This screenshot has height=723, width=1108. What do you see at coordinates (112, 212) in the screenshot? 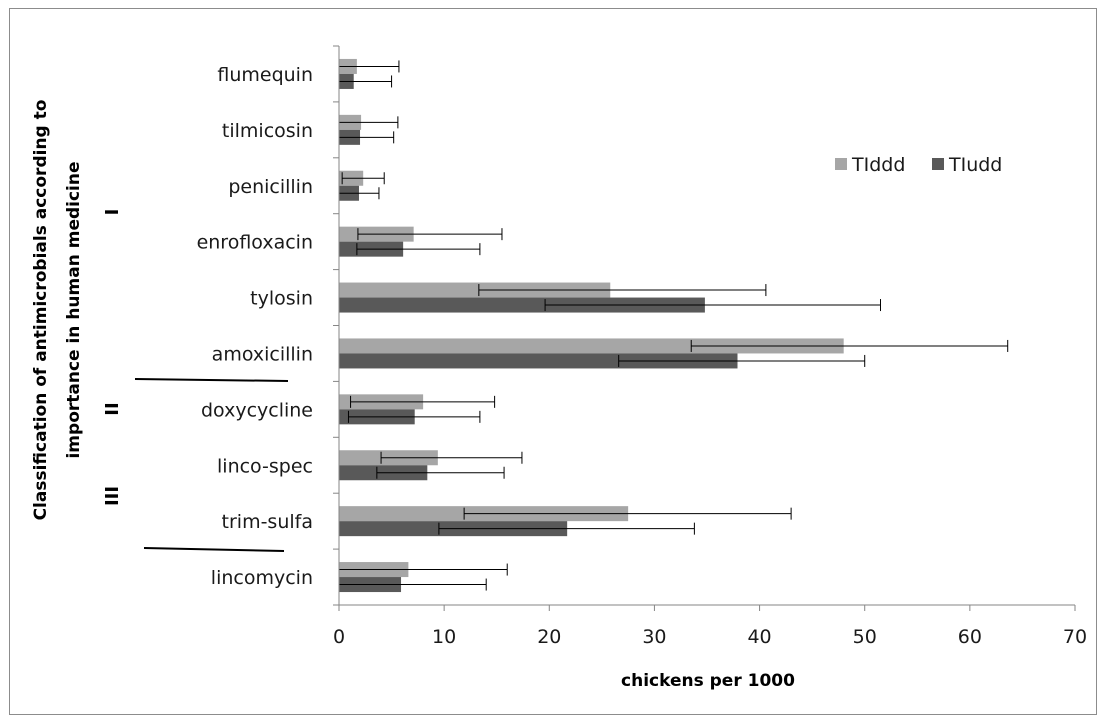
I see `group-label-I: I` at bounding box center [112, 212].